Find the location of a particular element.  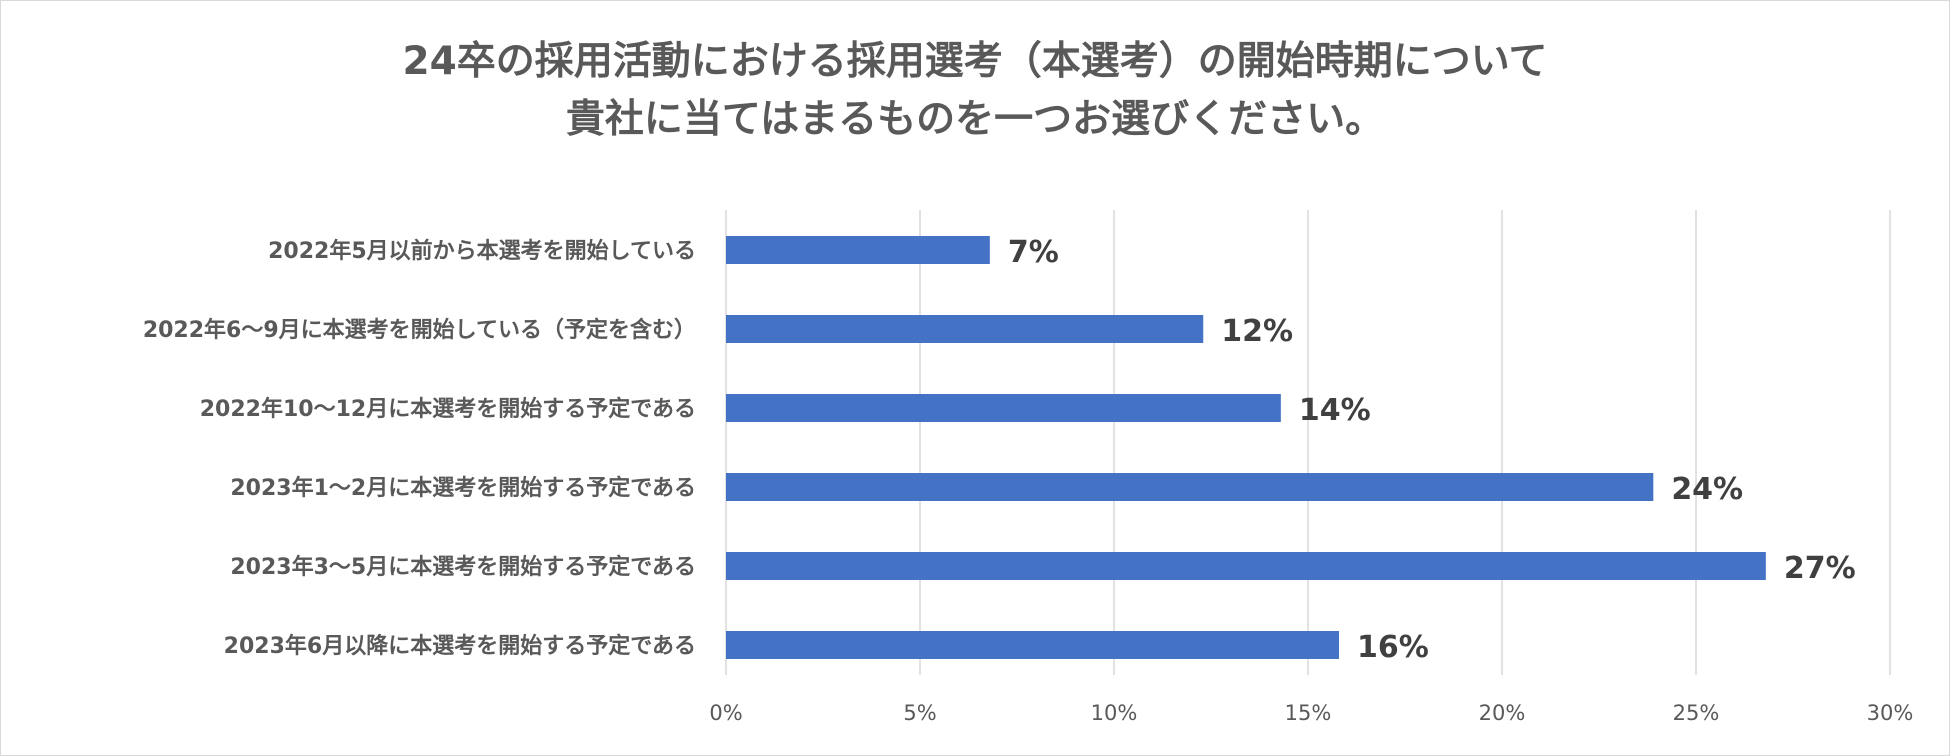

chart-title-line-1: 24卒の採用活動における採用選考（本選考）の開始時期について is located at coordinates (975, 61).